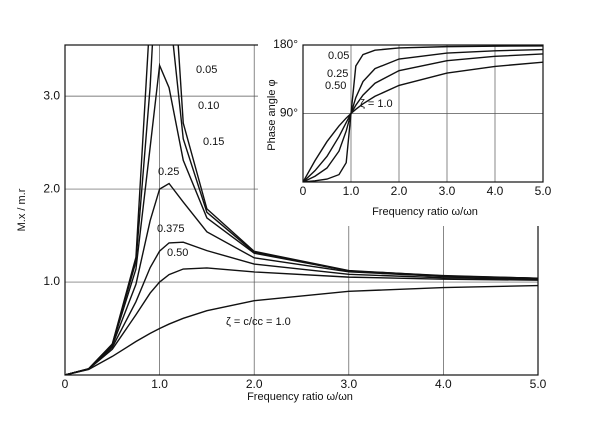  Describe the element at coordinates (258, 322) in the screenshot. I see `curve-label: ζ = c/cc = 1.0` at that location.